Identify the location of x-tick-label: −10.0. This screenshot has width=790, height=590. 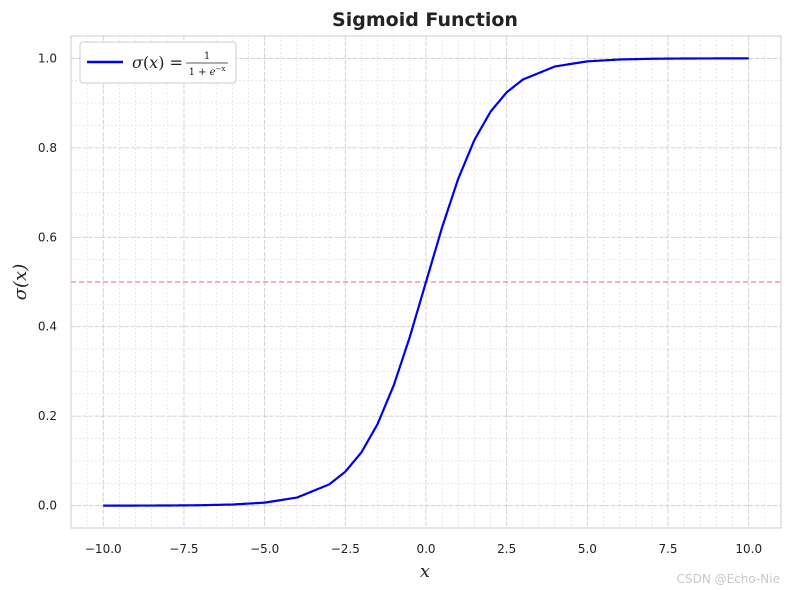
(103, 549).